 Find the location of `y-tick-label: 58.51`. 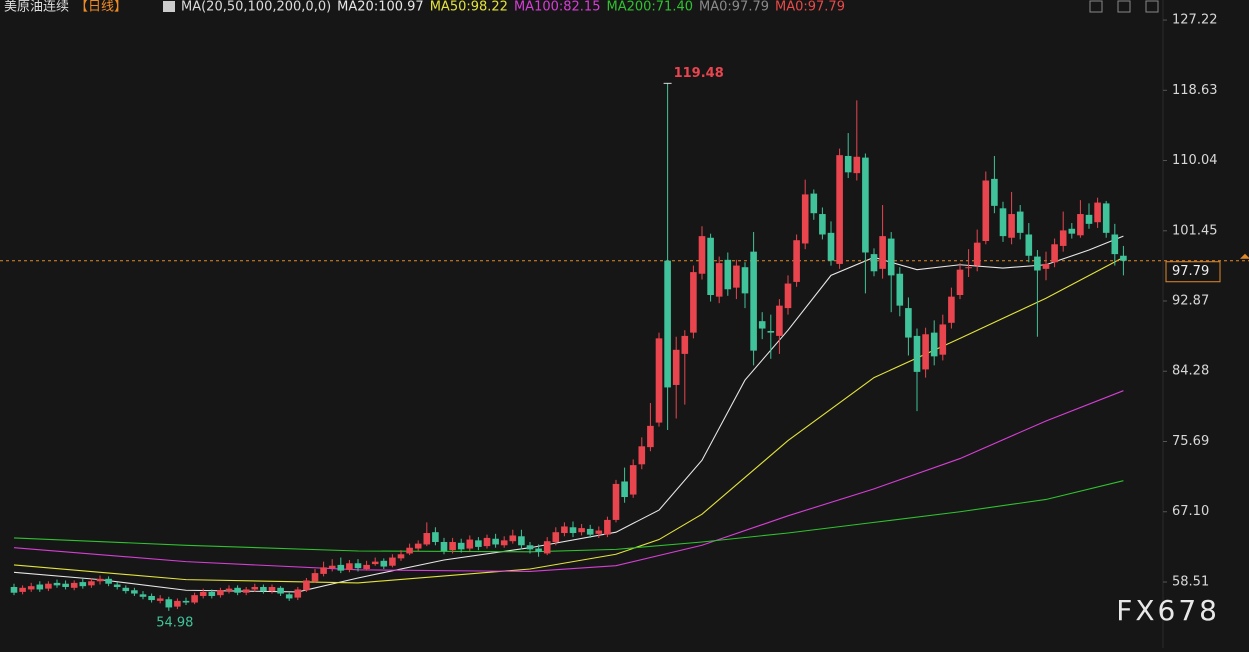

y-tick-label: 58.51 is located at coordinates (1190, 581).